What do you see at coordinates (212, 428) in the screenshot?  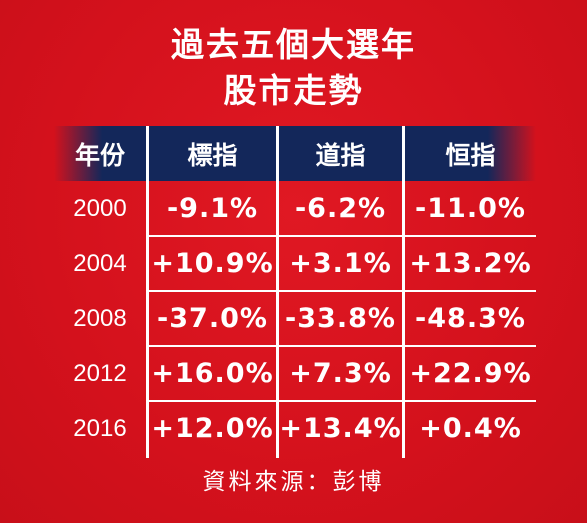 I see `spx-cell: +12.0%` at bounding box center [212, 428].